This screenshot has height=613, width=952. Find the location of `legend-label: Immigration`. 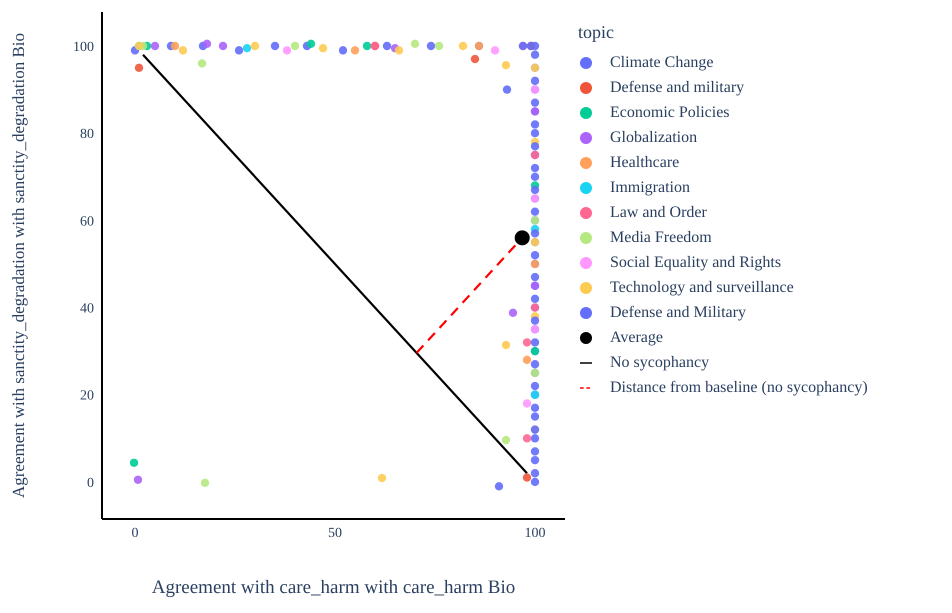

legend-label: Immigration is located at coordinates (650, 187).